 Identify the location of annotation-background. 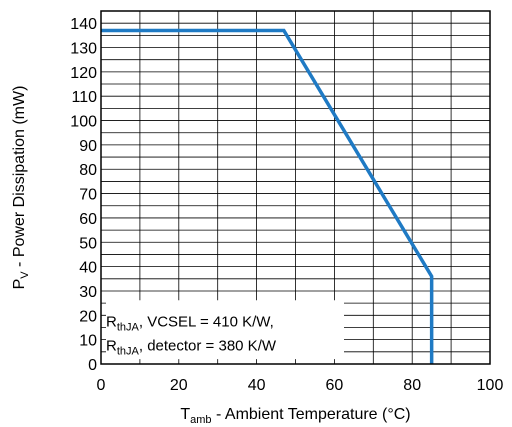
(225, 330).